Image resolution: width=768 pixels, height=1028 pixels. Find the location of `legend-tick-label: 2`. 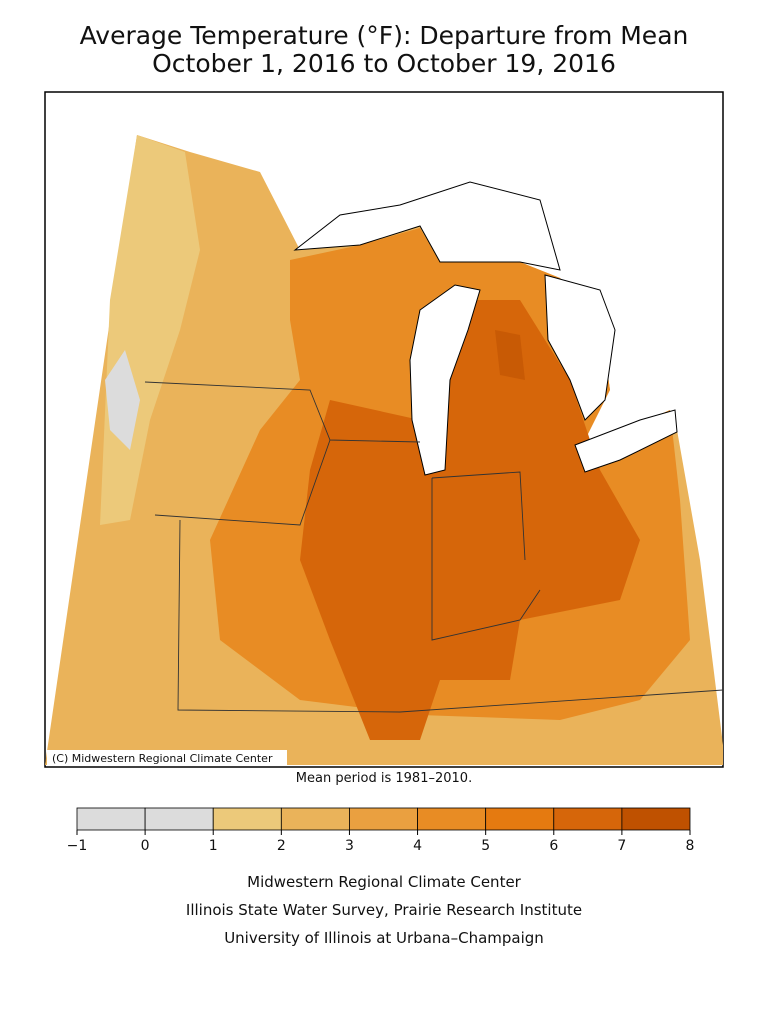

legend-tick-label: 2 is located at coordinates (281, 846).